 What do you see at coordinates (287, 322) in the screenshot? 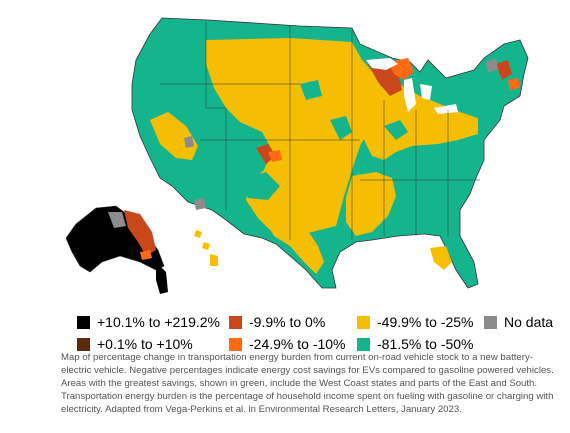
I see `legend-label-3: -9.9% to 0%` at bounding box center [287, 322].